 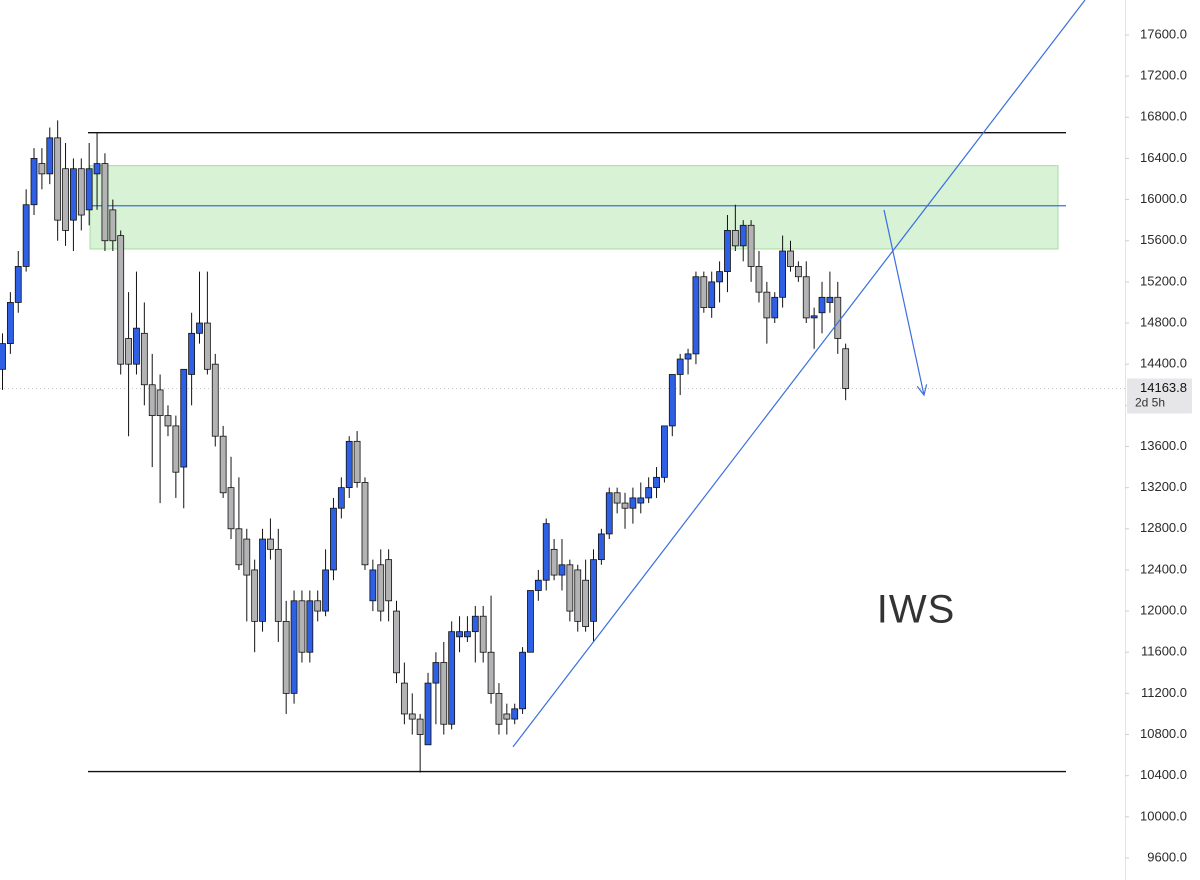 What do you see at coordinates (1163, 157) in the screenshot?
I see `y-tick-label: 16400.0` at bounding box center [1163, 157].